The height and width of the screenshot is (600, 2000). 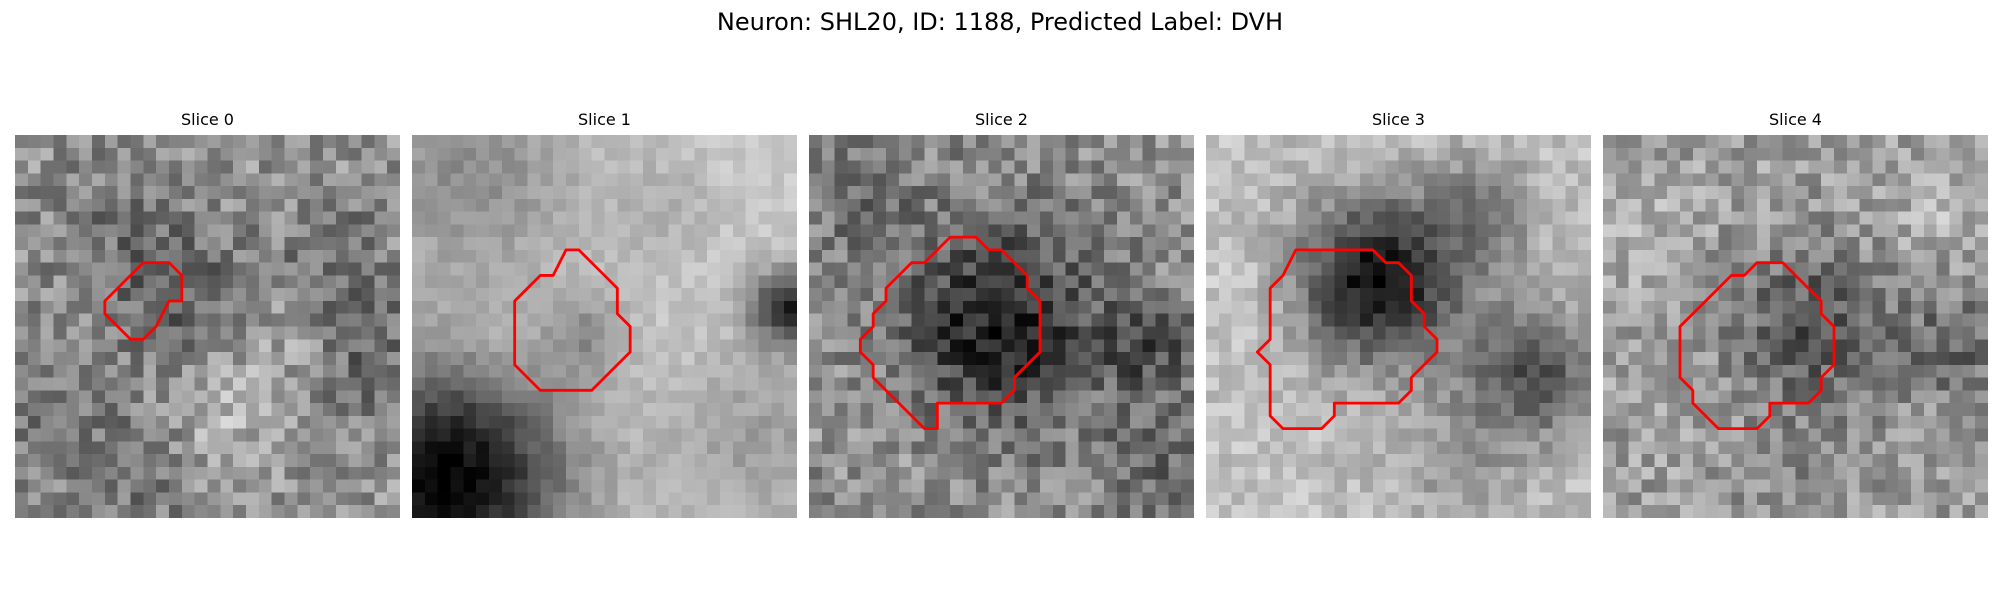 What do you see at coordinates (1398, 119) in the screenshot?
I see `slice-3-title: Slice 3` at bounding box center [1398, 119].